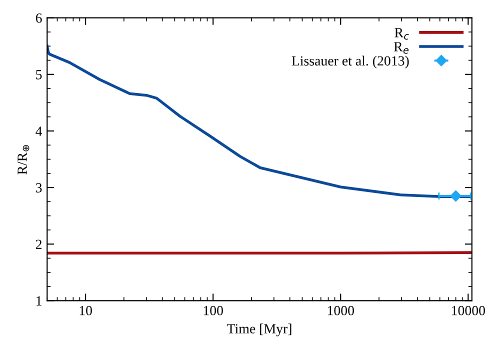 Image resolution: width=486 pixels, height=350 pixels. Describe the element at coordinates (259, 330) in the screenshot. I see `x-axis-title: Time [Myr]` at that location.